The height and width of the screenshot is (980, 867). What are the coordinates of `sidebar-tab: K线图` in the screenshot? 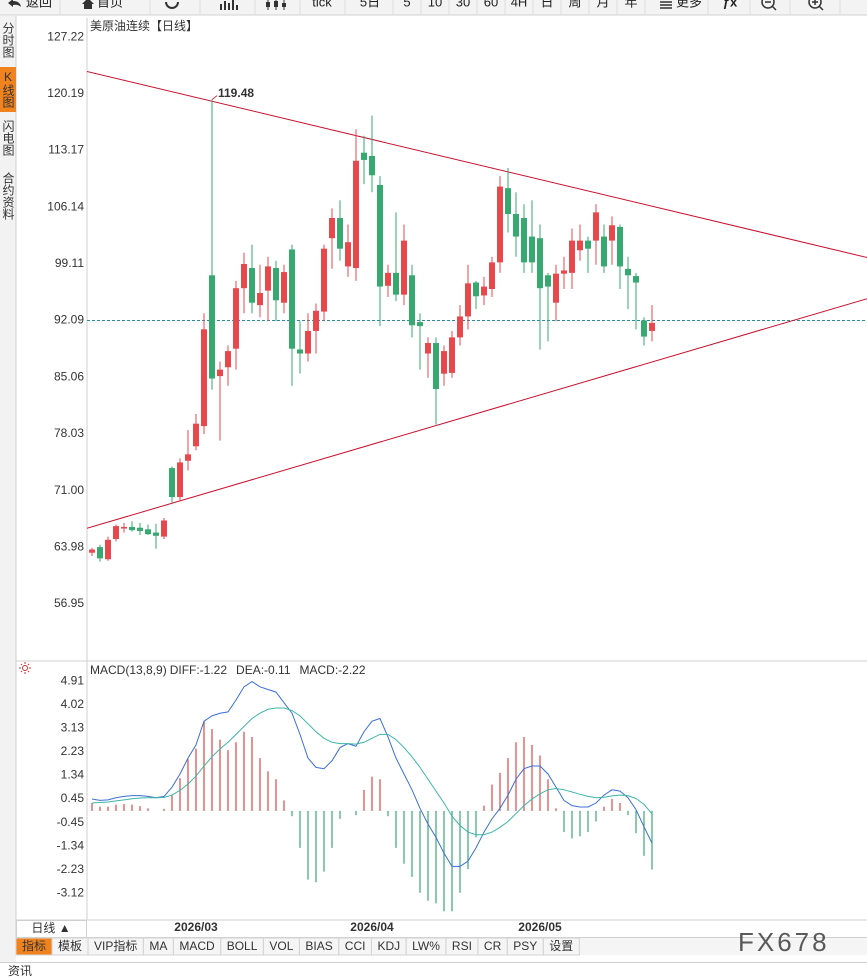 It's located at (8, 89).